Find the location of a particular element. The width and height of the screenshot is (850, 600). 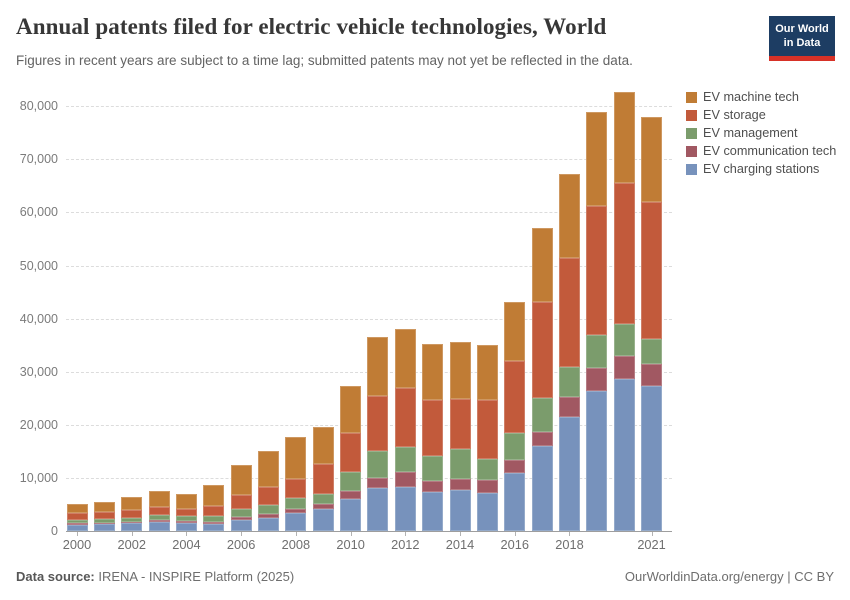

bar-segment-2020-ev-machine-tech is located at coordinates (624, 137).